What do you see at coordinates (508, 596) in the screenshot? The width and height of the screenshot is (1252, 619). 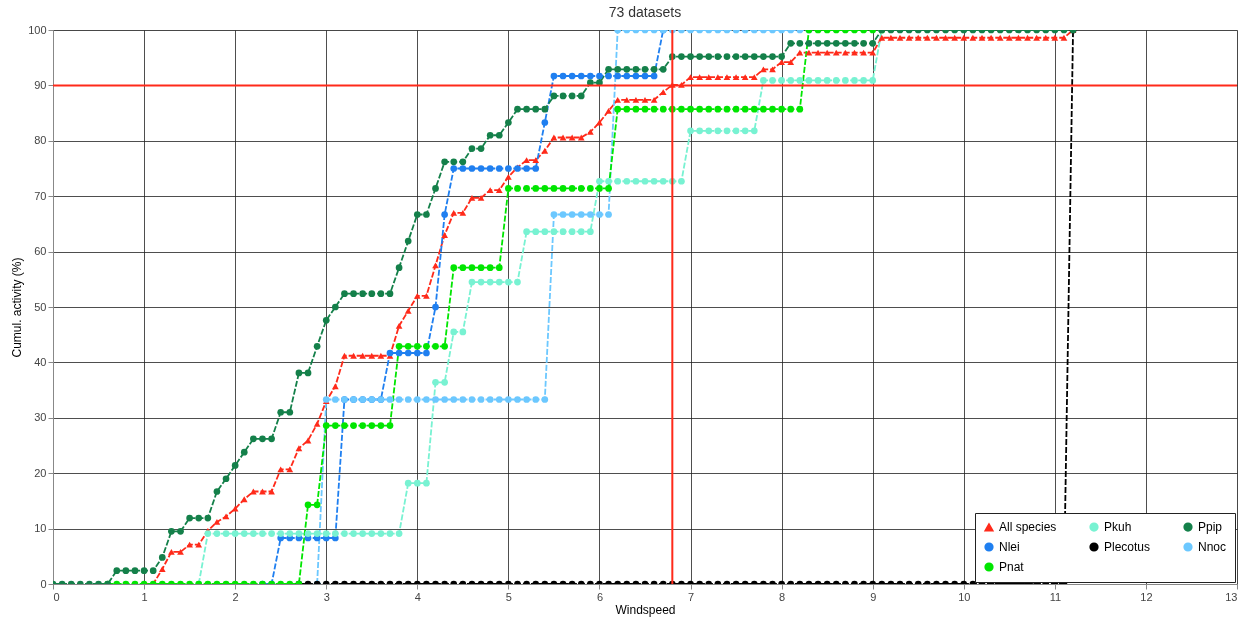 I see `x-tick-label: 5` at bounding box center [508, 596].